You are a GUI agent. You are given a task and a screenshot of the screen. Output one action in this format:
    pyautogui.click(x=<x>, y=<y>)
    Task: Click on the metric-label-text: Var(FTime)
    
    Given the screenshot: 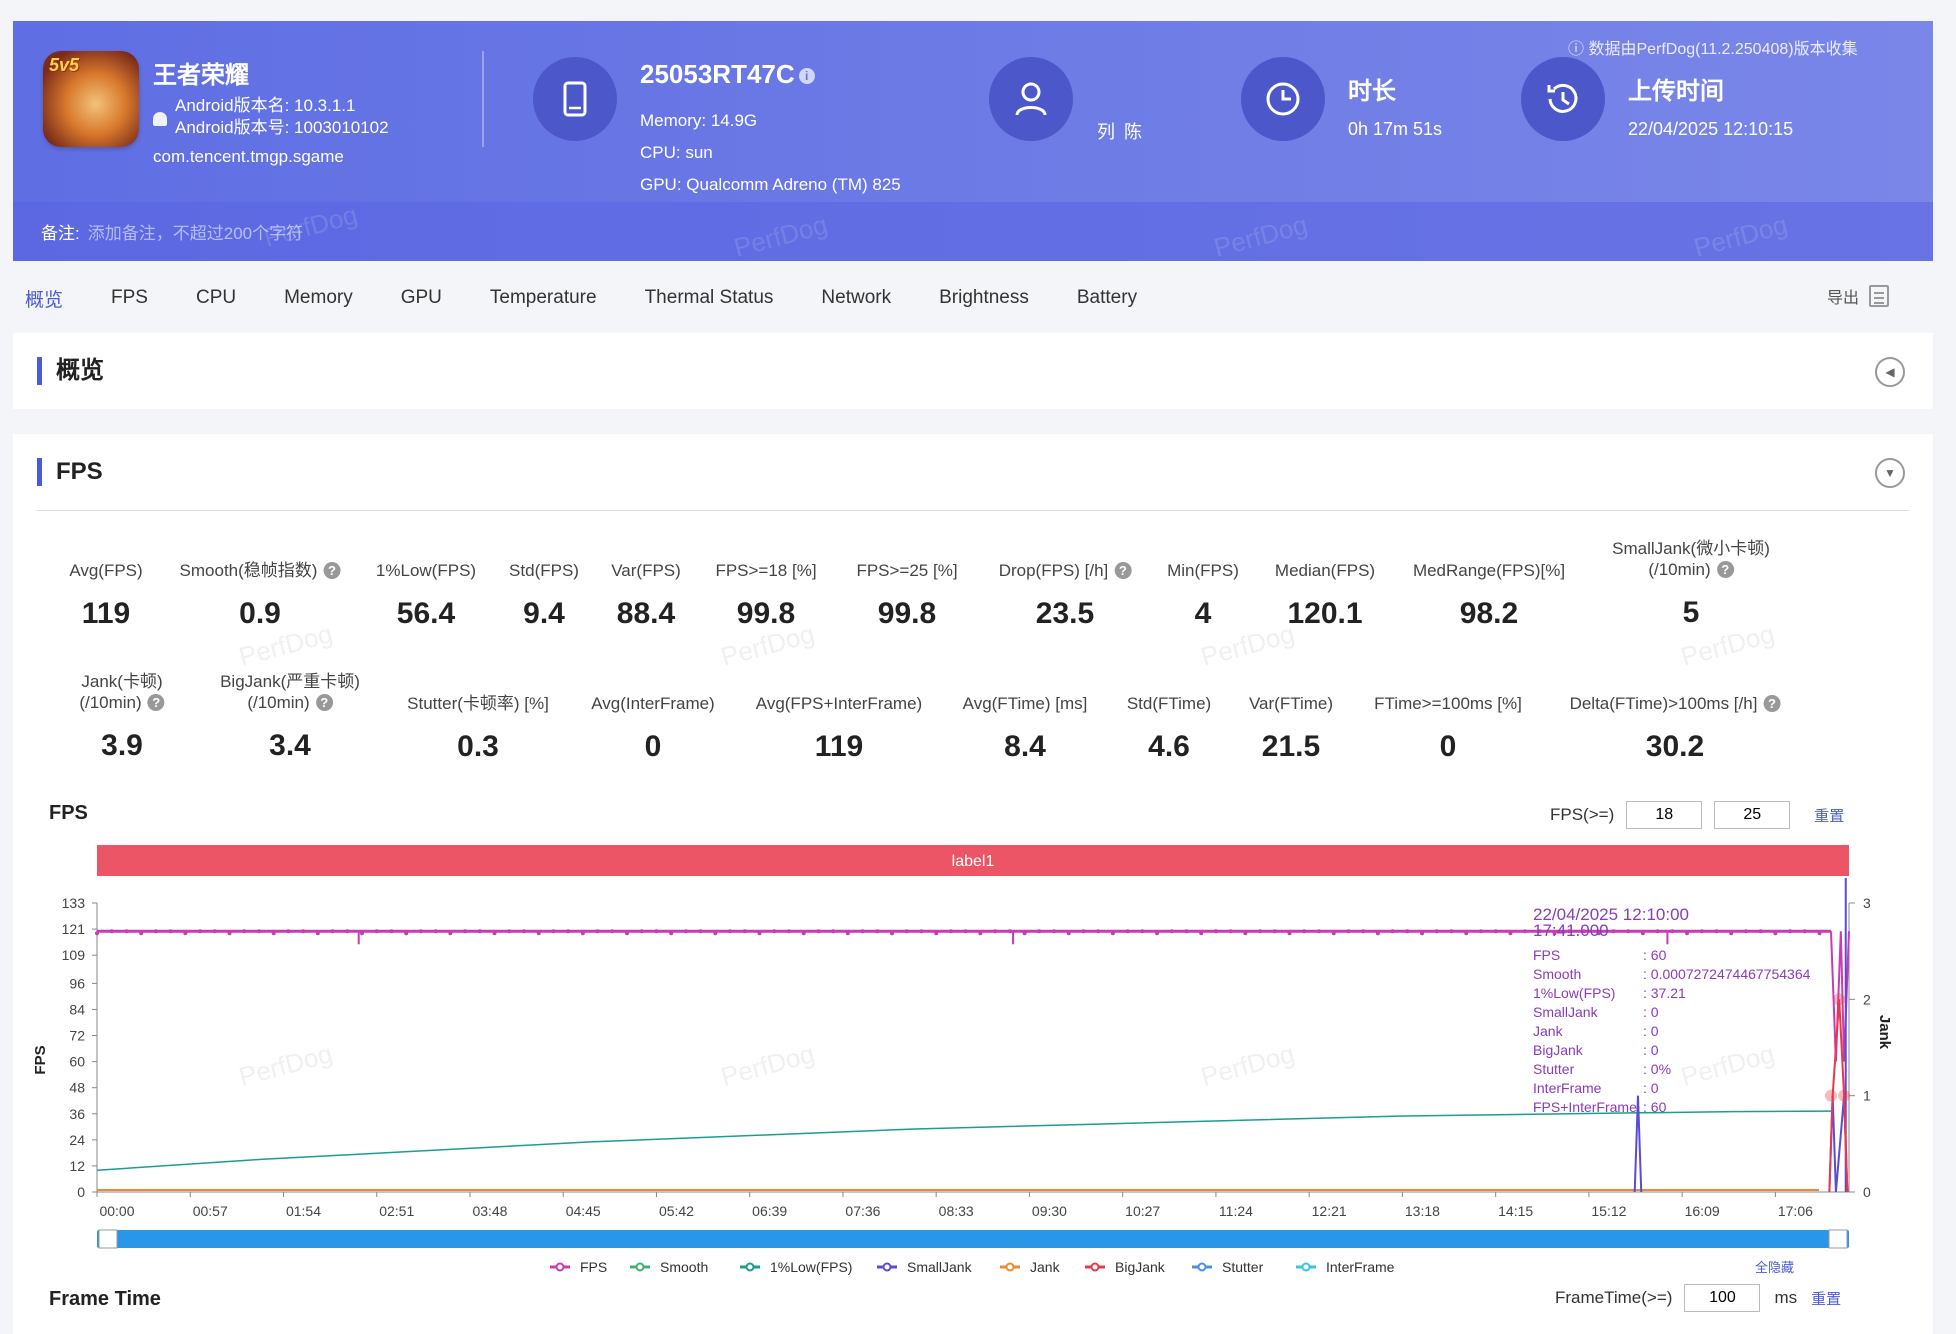 What is the action you would take?
    pyautogui.click(x=1291, y=703)
    